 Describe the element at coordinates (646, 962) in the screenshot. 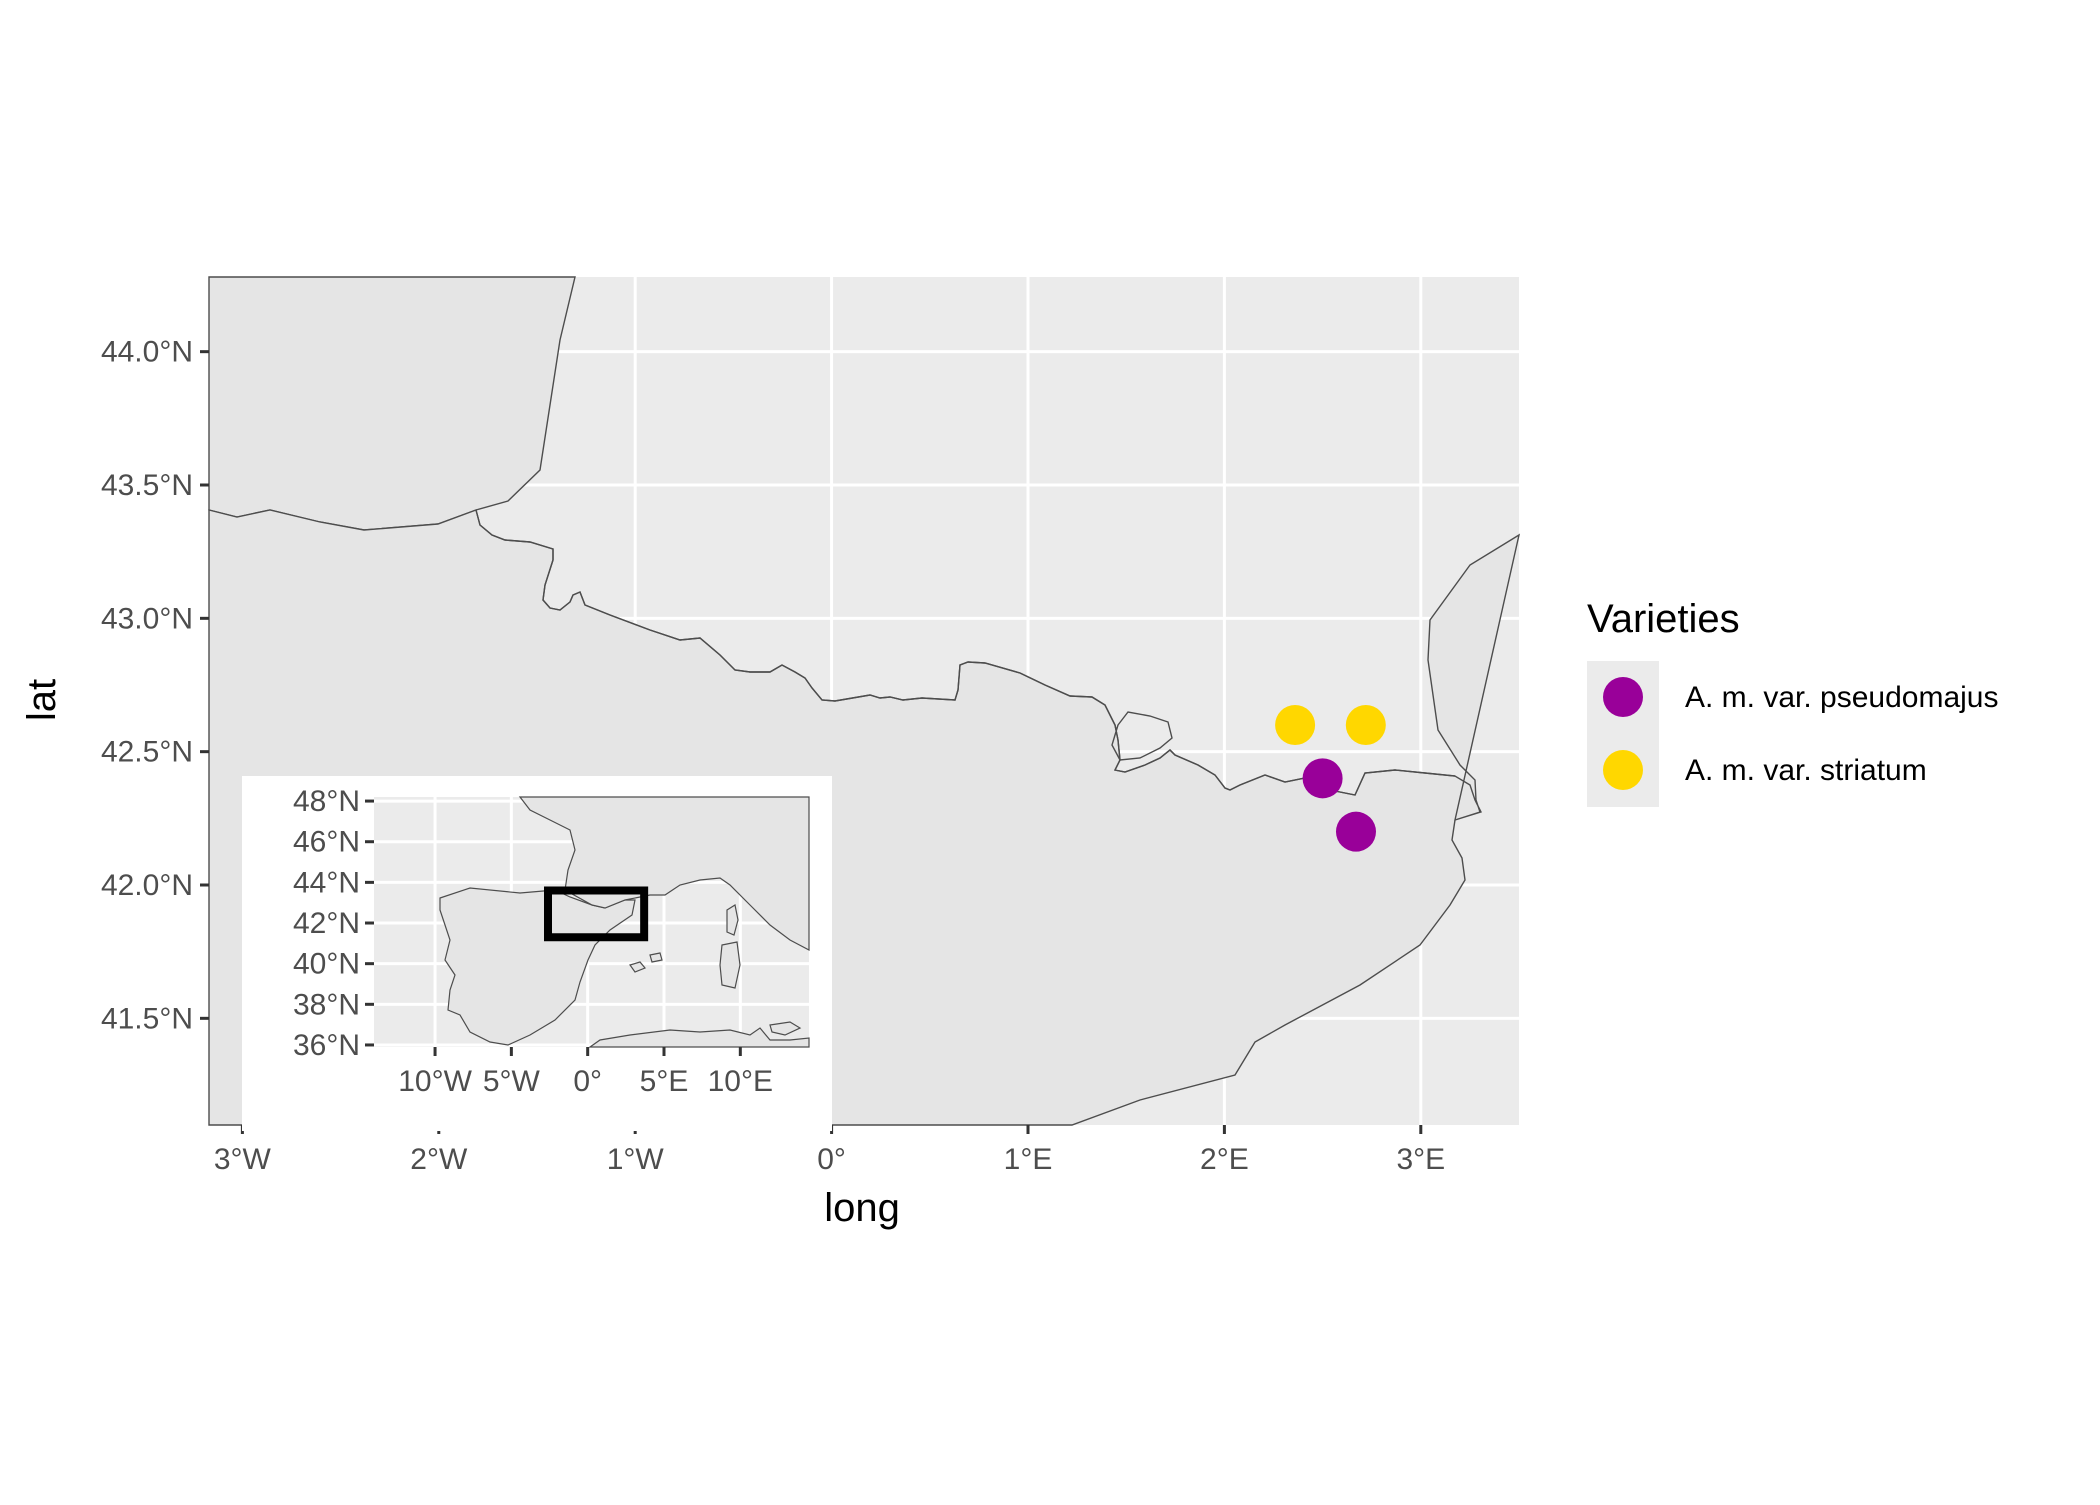

I see `inset-balearics` at that location.